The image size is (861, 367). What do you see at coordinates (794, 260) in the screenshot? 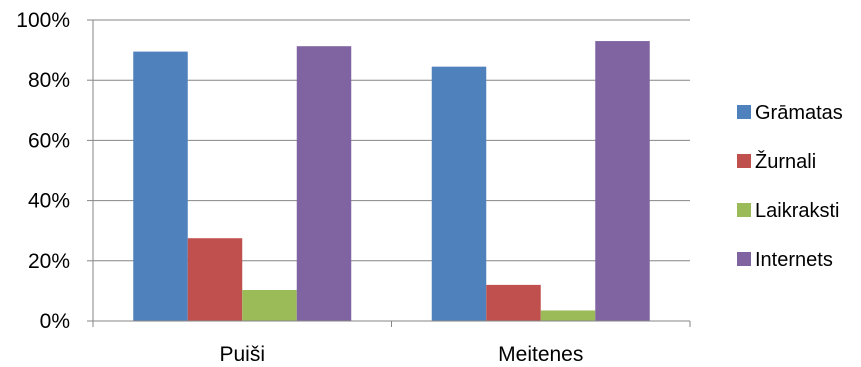
I see `legend-label: Internets` at bounding box center [794, 260].